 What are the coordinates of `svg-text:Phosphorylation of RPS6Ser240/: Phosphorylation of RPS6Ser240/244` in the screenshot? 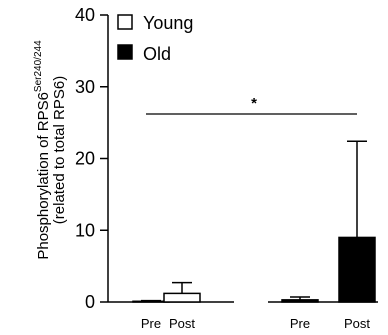 It's located at (42, 150).